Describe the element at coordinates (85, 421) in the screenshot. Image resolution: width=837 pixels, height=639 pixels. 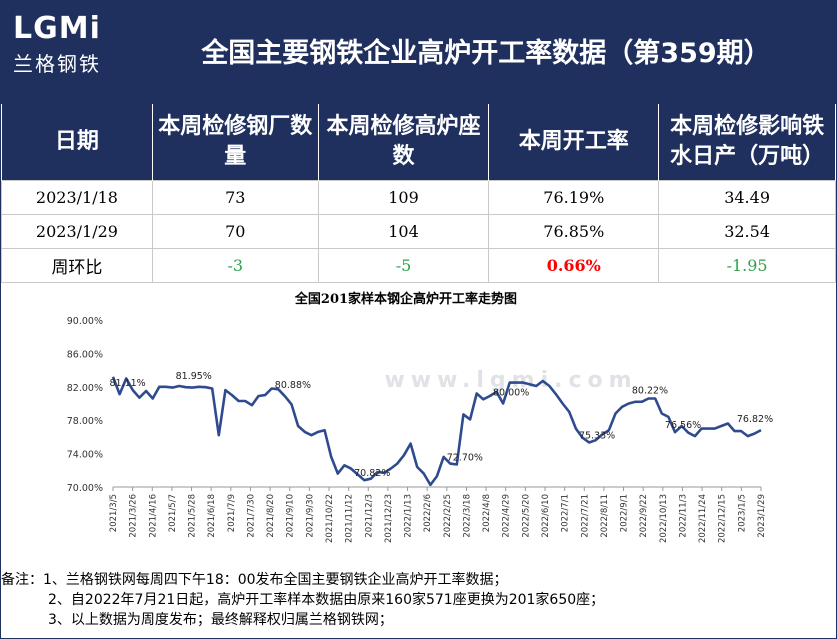
I see `y-tick-label: 78.00%` at that location.